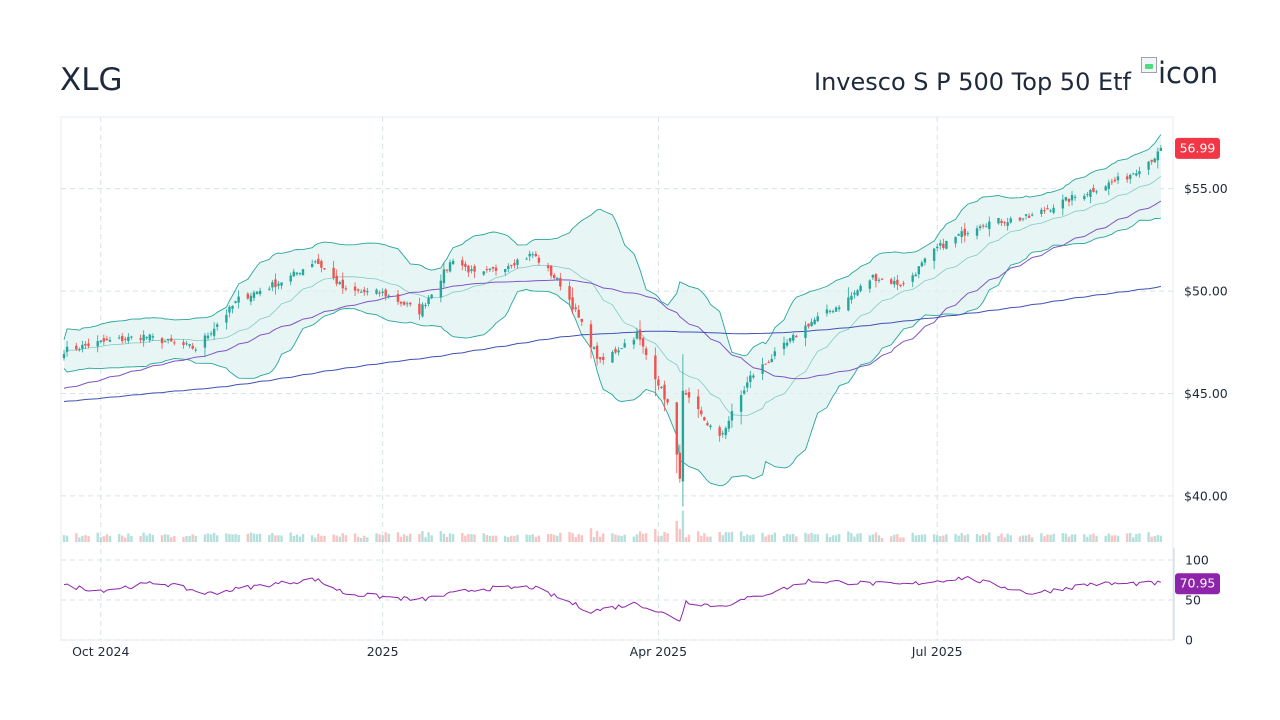  What do you see at coordinates (1206, 495) in the screenshot?
I see `price-tick-label: $40.00` at bounding box center [1206, 495].